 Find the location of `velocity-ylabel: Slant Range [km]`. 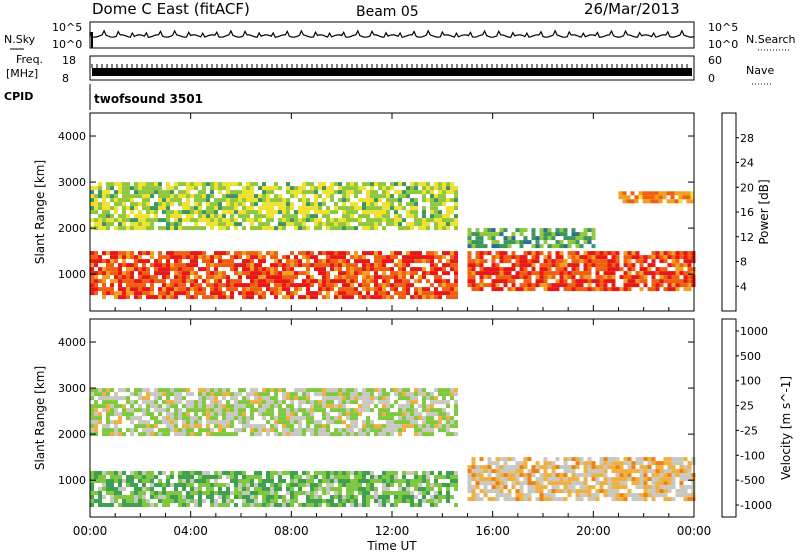

velocity-ylabel: Slant Range [km] is located at coordinates (40, 418).